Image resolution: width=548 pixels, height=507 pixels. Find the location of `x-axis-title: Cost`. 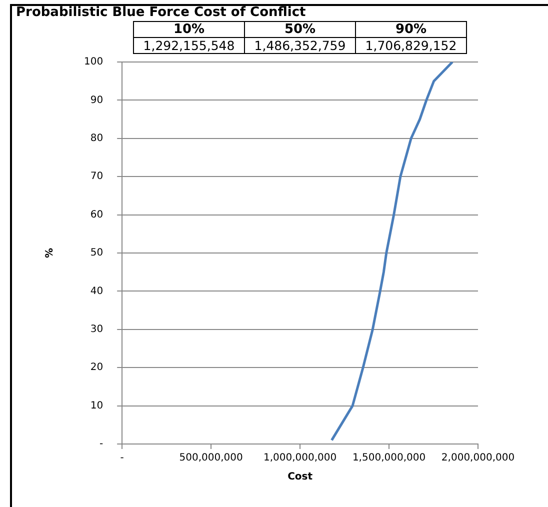

x-axis-title: Cost is located at coordinates (300, 477).